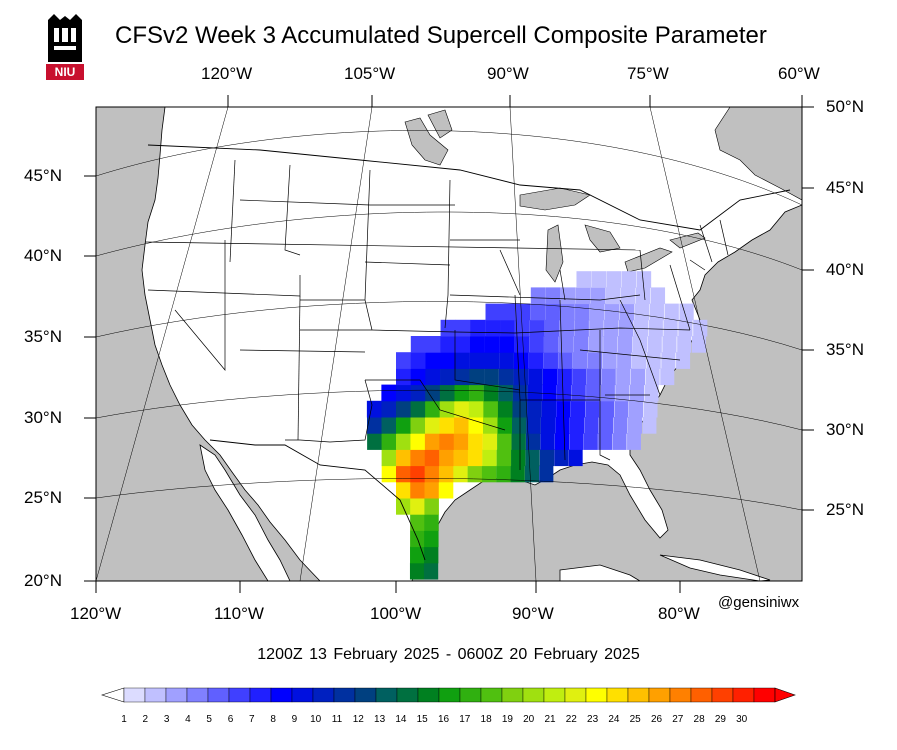 The height and width of the screenshot is (750, 897). What do you see at coordinates (65, 72) in the screenshot?
I see `logo-text: NIU` at bounding box center [65, 72].